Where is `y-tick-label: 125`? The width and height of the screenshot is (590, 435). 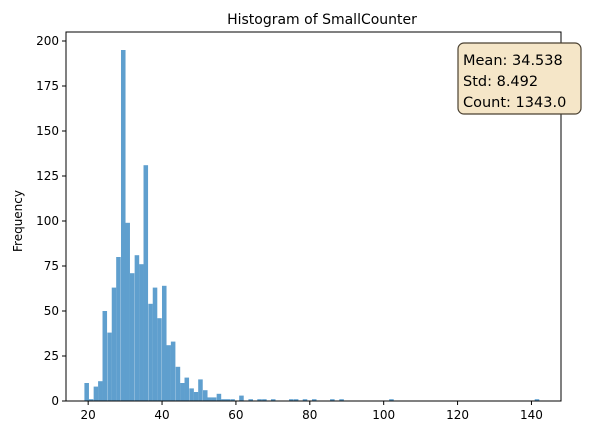 y-tick-label: 125 is located at coordinates (47, 176).